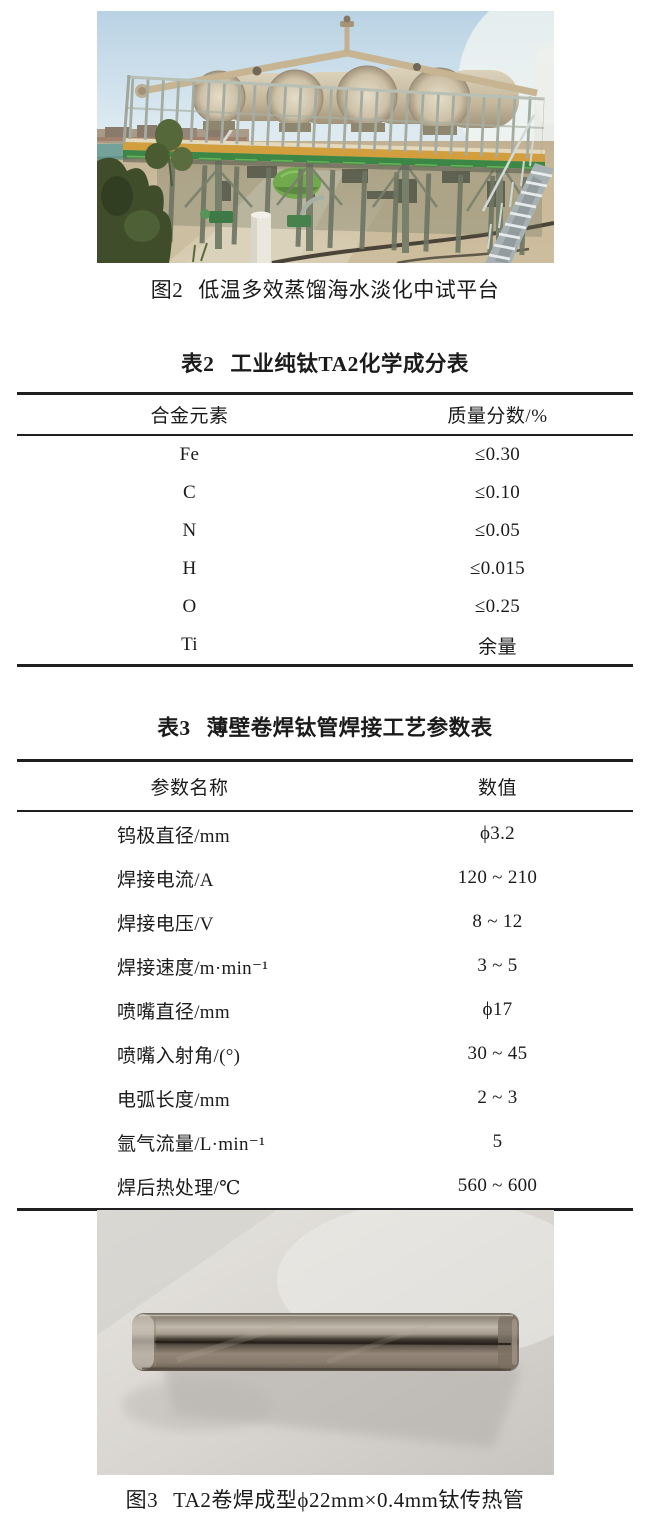 This screenshot has height=1526, width=650. I want to click on access-stairs, so click(517, 188).